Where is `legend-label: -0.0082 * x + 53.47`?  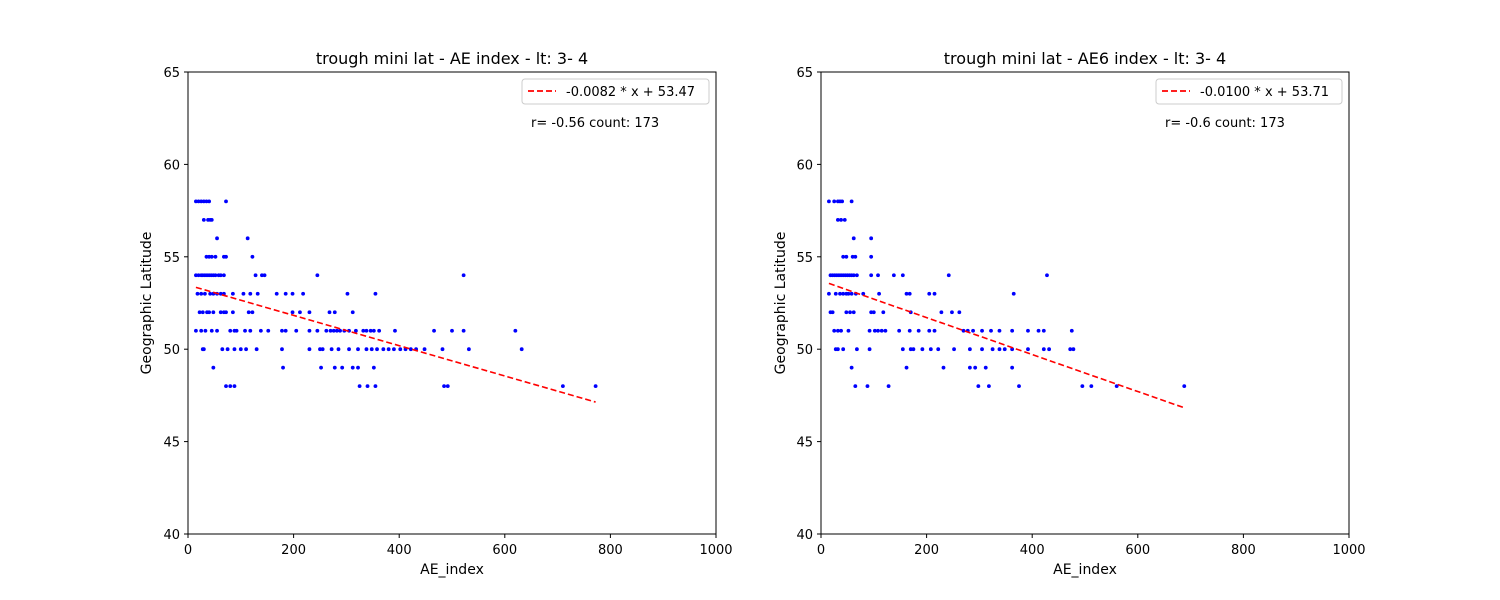
legend-label: -0.0082 * x + 53.47 is located at coordinates (630, 92).